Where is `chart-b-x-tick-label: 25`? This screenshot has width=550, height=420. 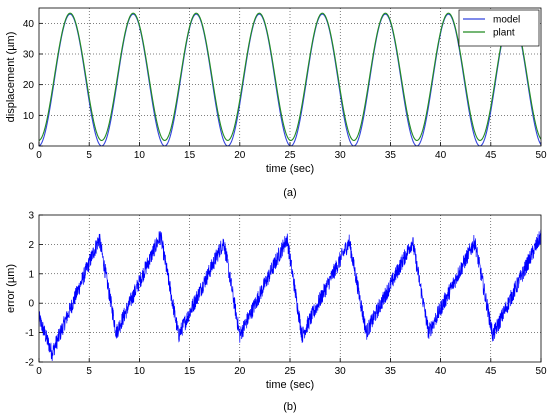
chart-b-x-tick-label: 25 is located at coordinates (290, 371).